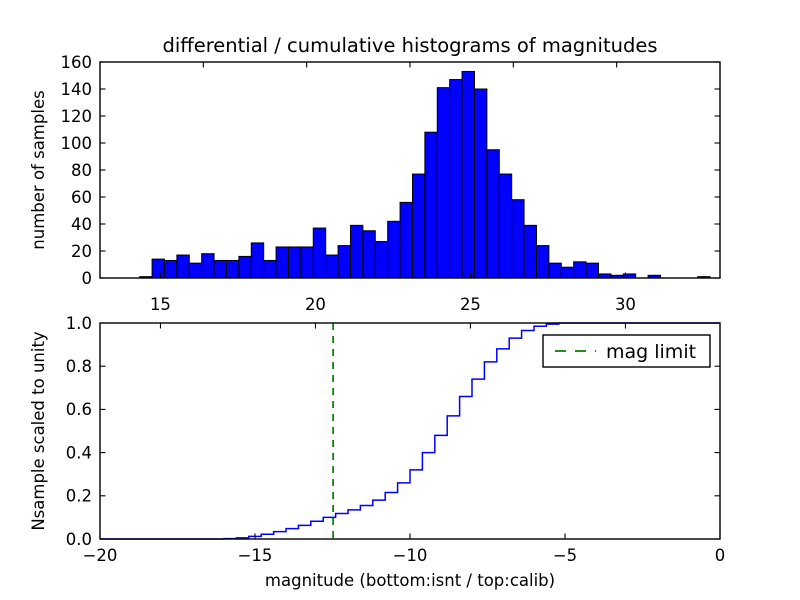  Describe the element at coordinates (81, 170) in the screenshot. I see `top-plot-ytick-label: 80` at that location.